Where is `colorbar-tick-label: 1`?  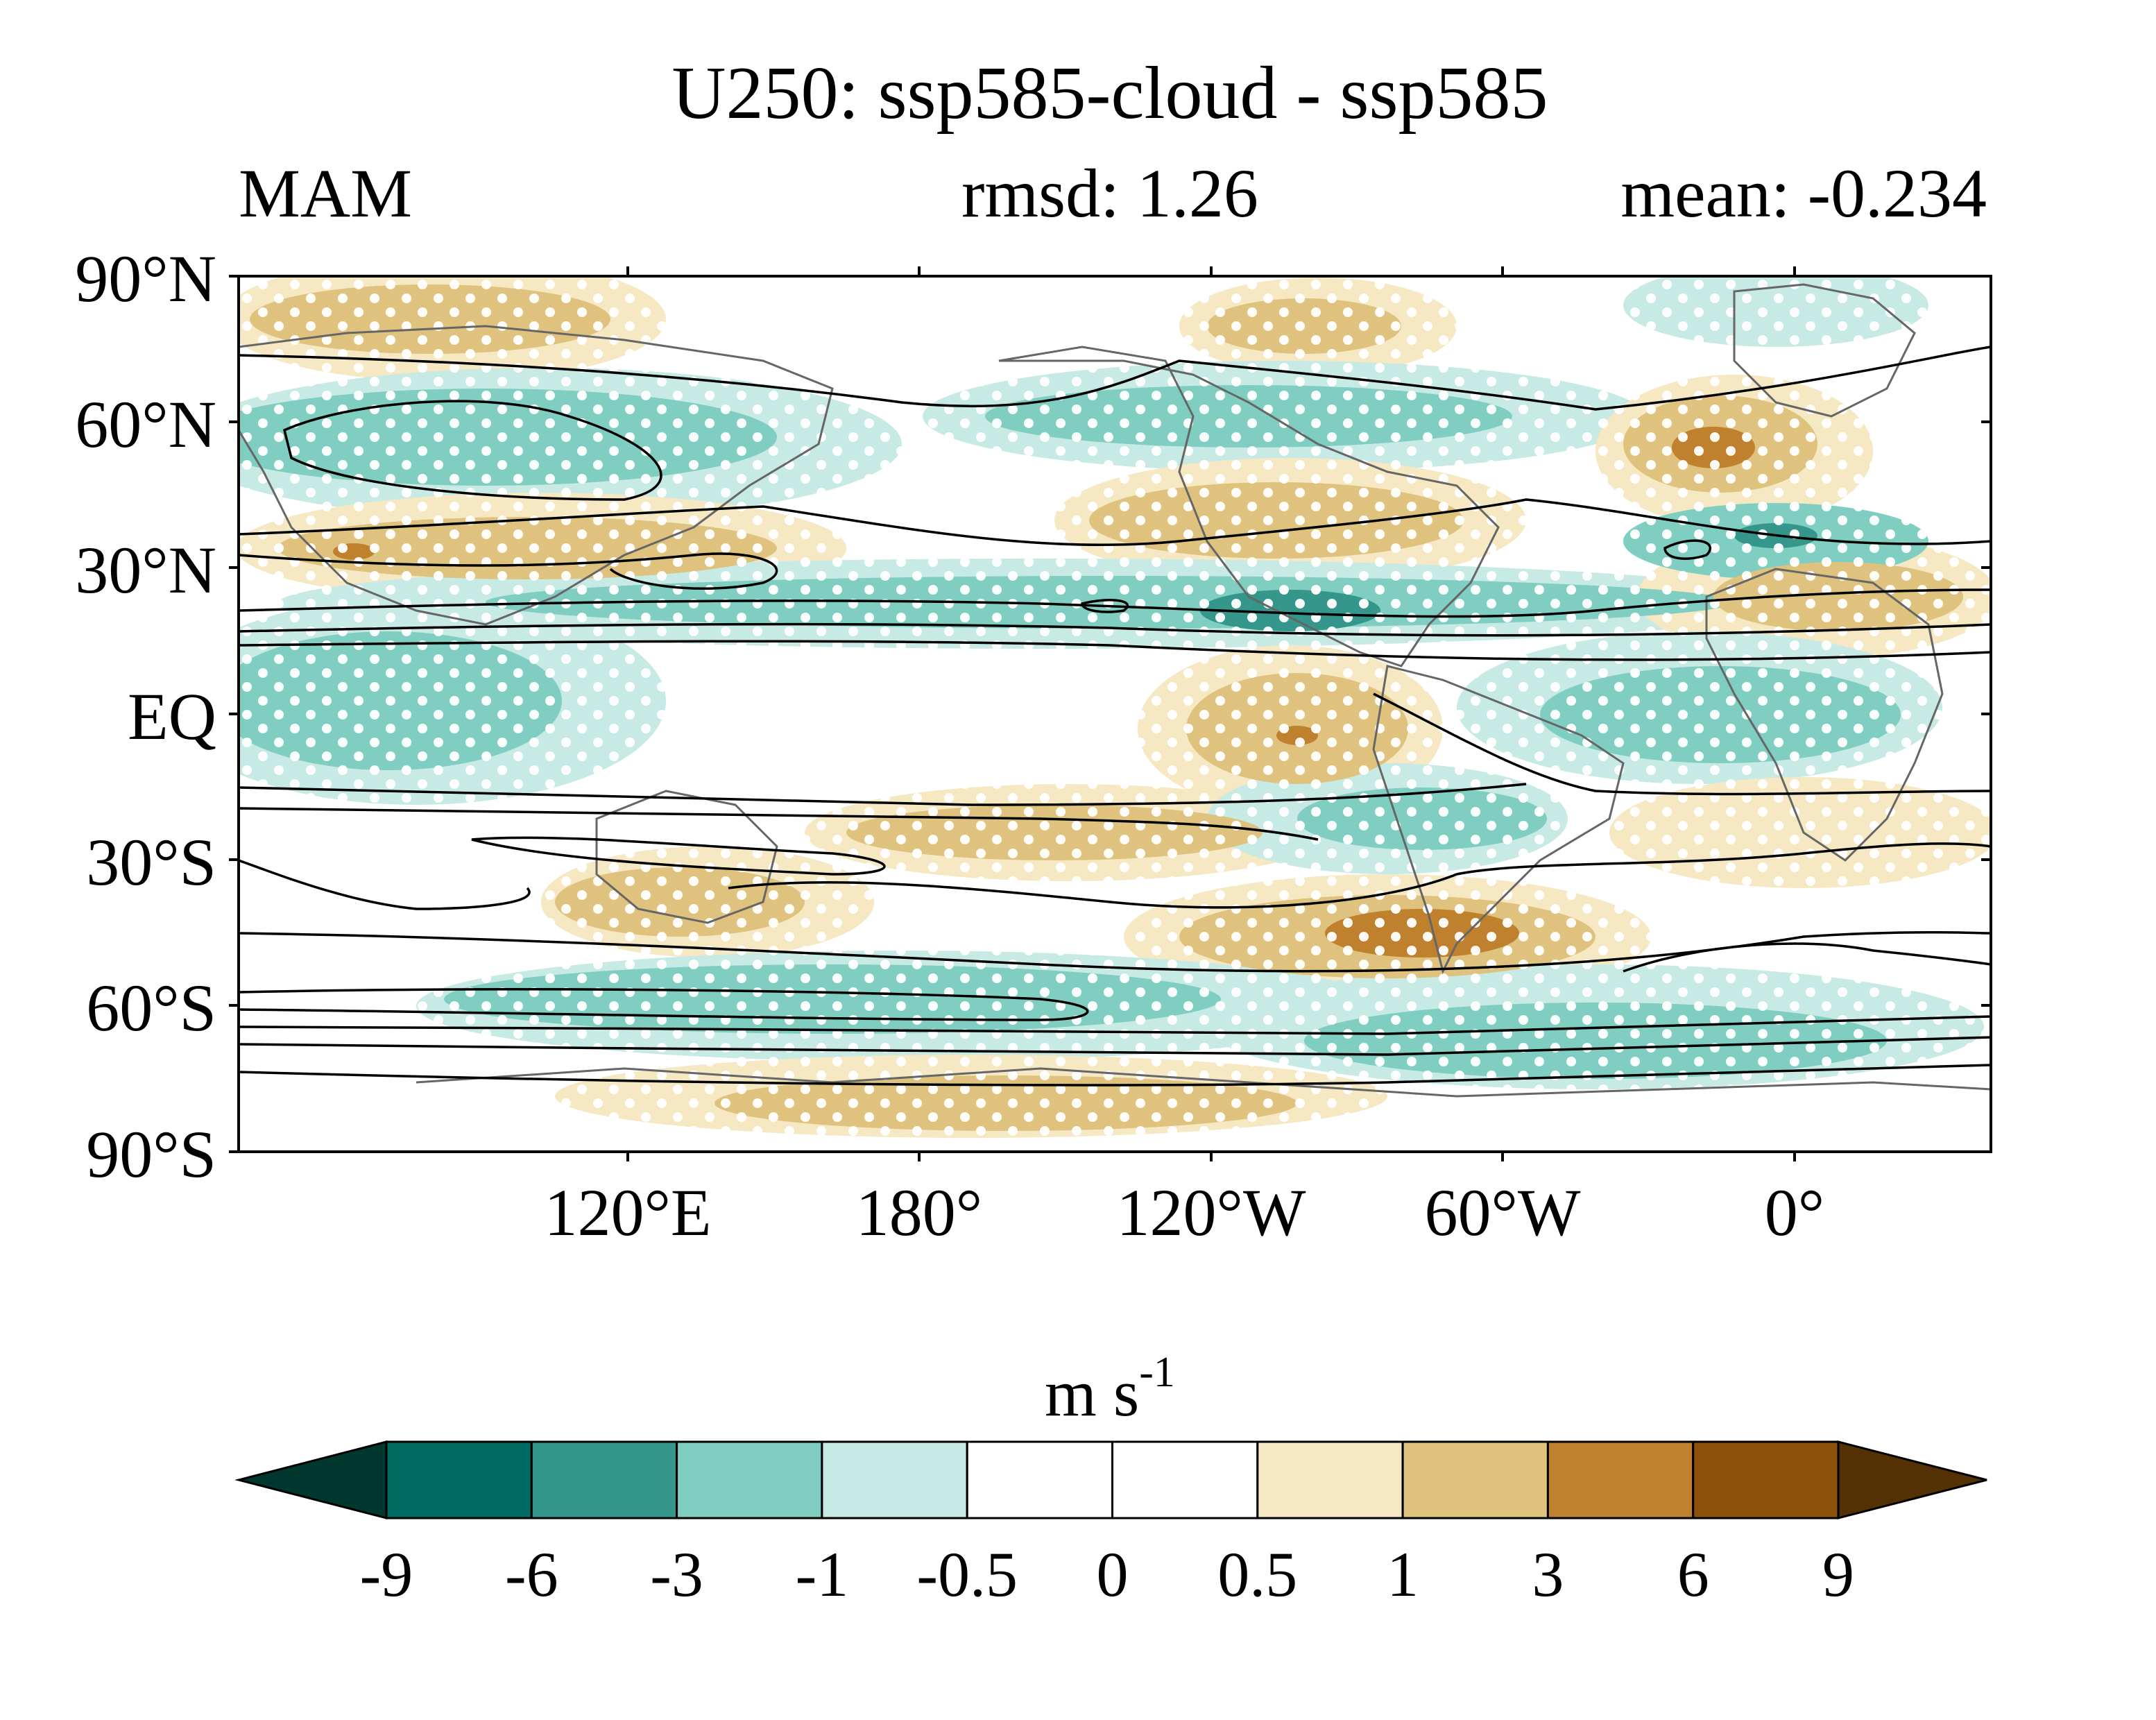
colorbar-tick-label: 1 is located at coordinates (1403, 1574).